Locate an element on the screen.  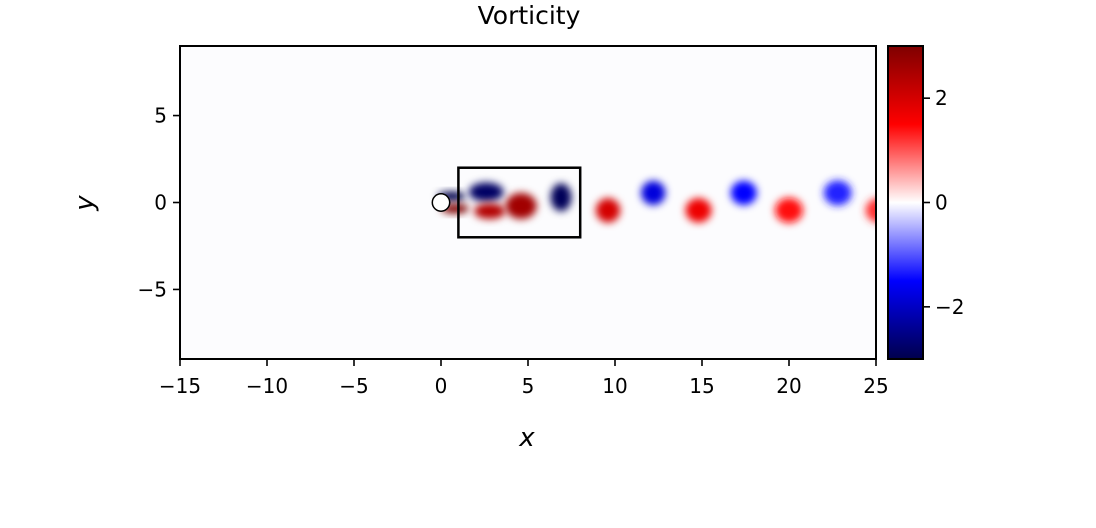
colorbar-ticks: −2 0 2 is located at coordinates (943, 202).